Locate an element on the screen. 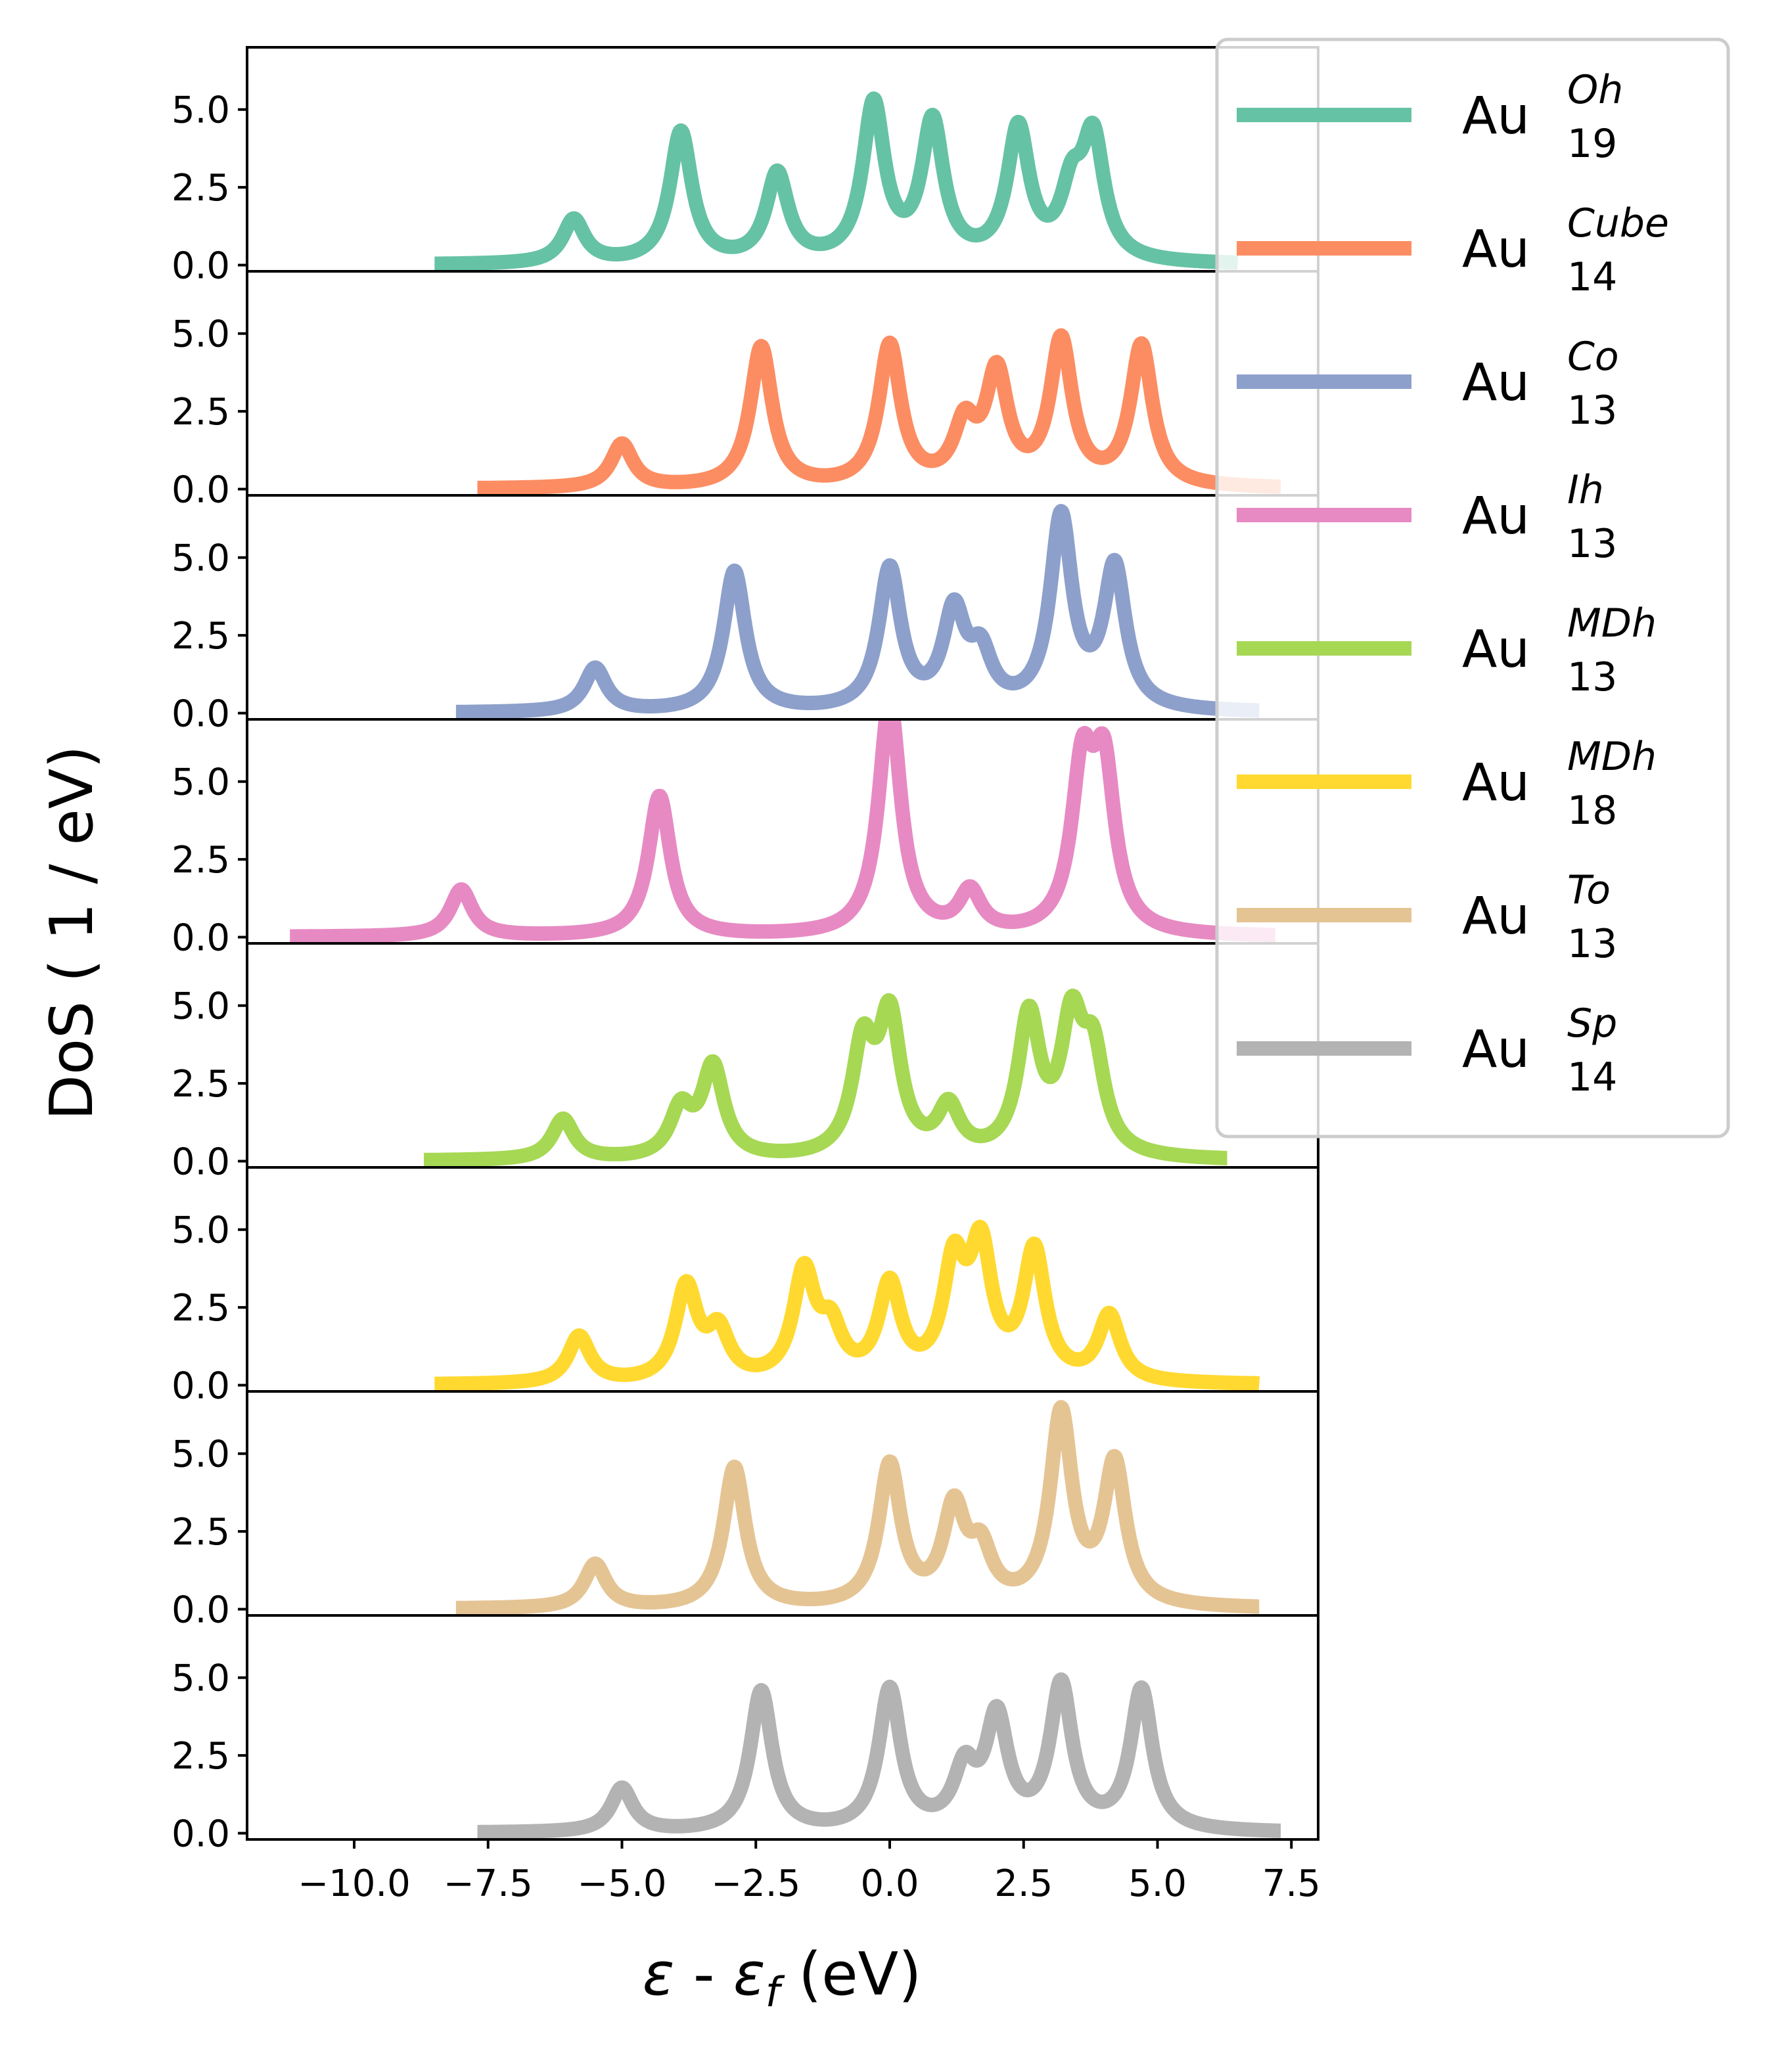 This screenshot has height=2072, width=1765. x-axis-title-epsilon-f: ε is located at coordinates (749, 1975).